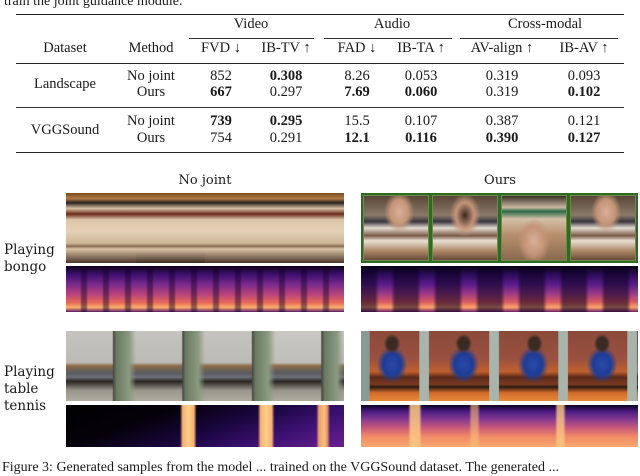  What do you see at coordinates (29, 389) in the screenshot?
I see `row-label-playing-table-tennis: Playing table tennis` at bounding box center [29, 389].